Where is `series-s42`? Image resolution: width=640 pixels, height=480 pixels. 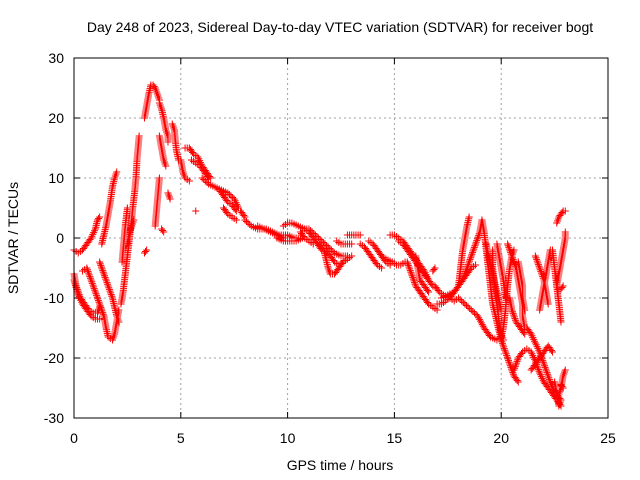
series-s42 is located at coordinates (422, 274).